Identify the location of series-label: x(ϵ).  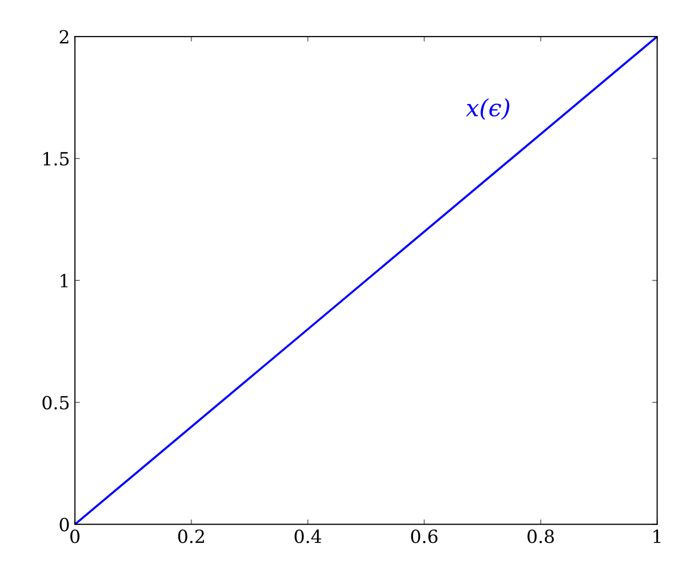
(488, 109).